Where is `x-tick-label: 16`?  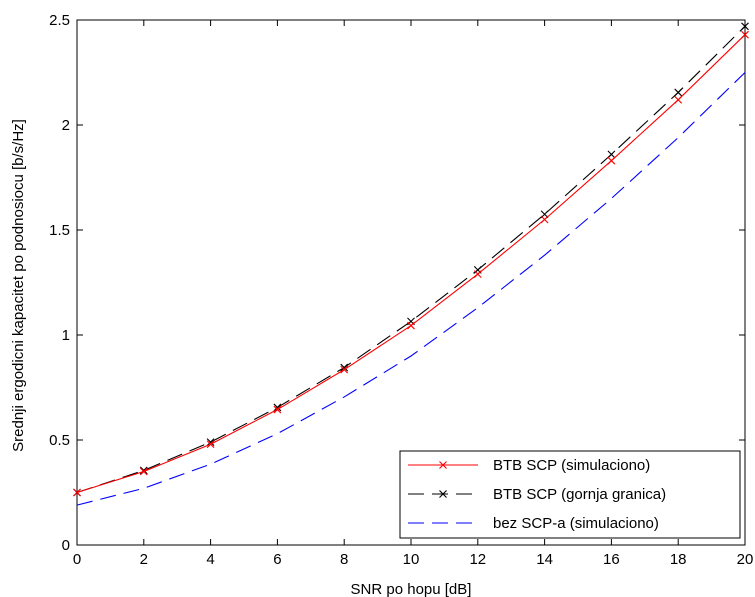
x-tick-label: 16 is located at coordinates (611, 559).